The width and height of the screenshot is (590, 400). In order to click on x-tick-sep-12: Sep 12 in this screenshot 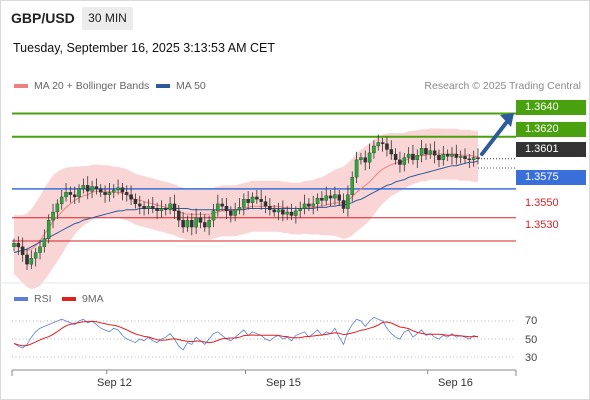, I will do `click(114, 383)`.